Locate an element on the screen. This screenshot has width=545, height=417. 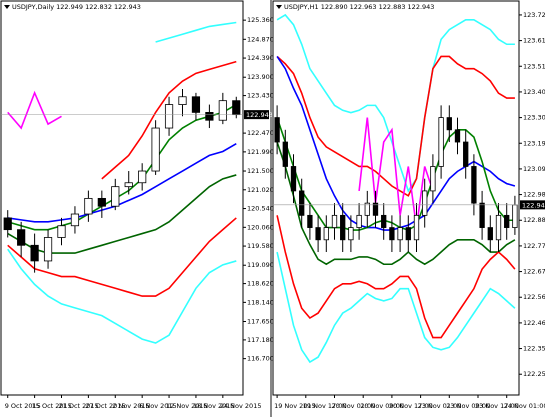
y-tick-label: 123.090 is located at coordinates (534, 169).